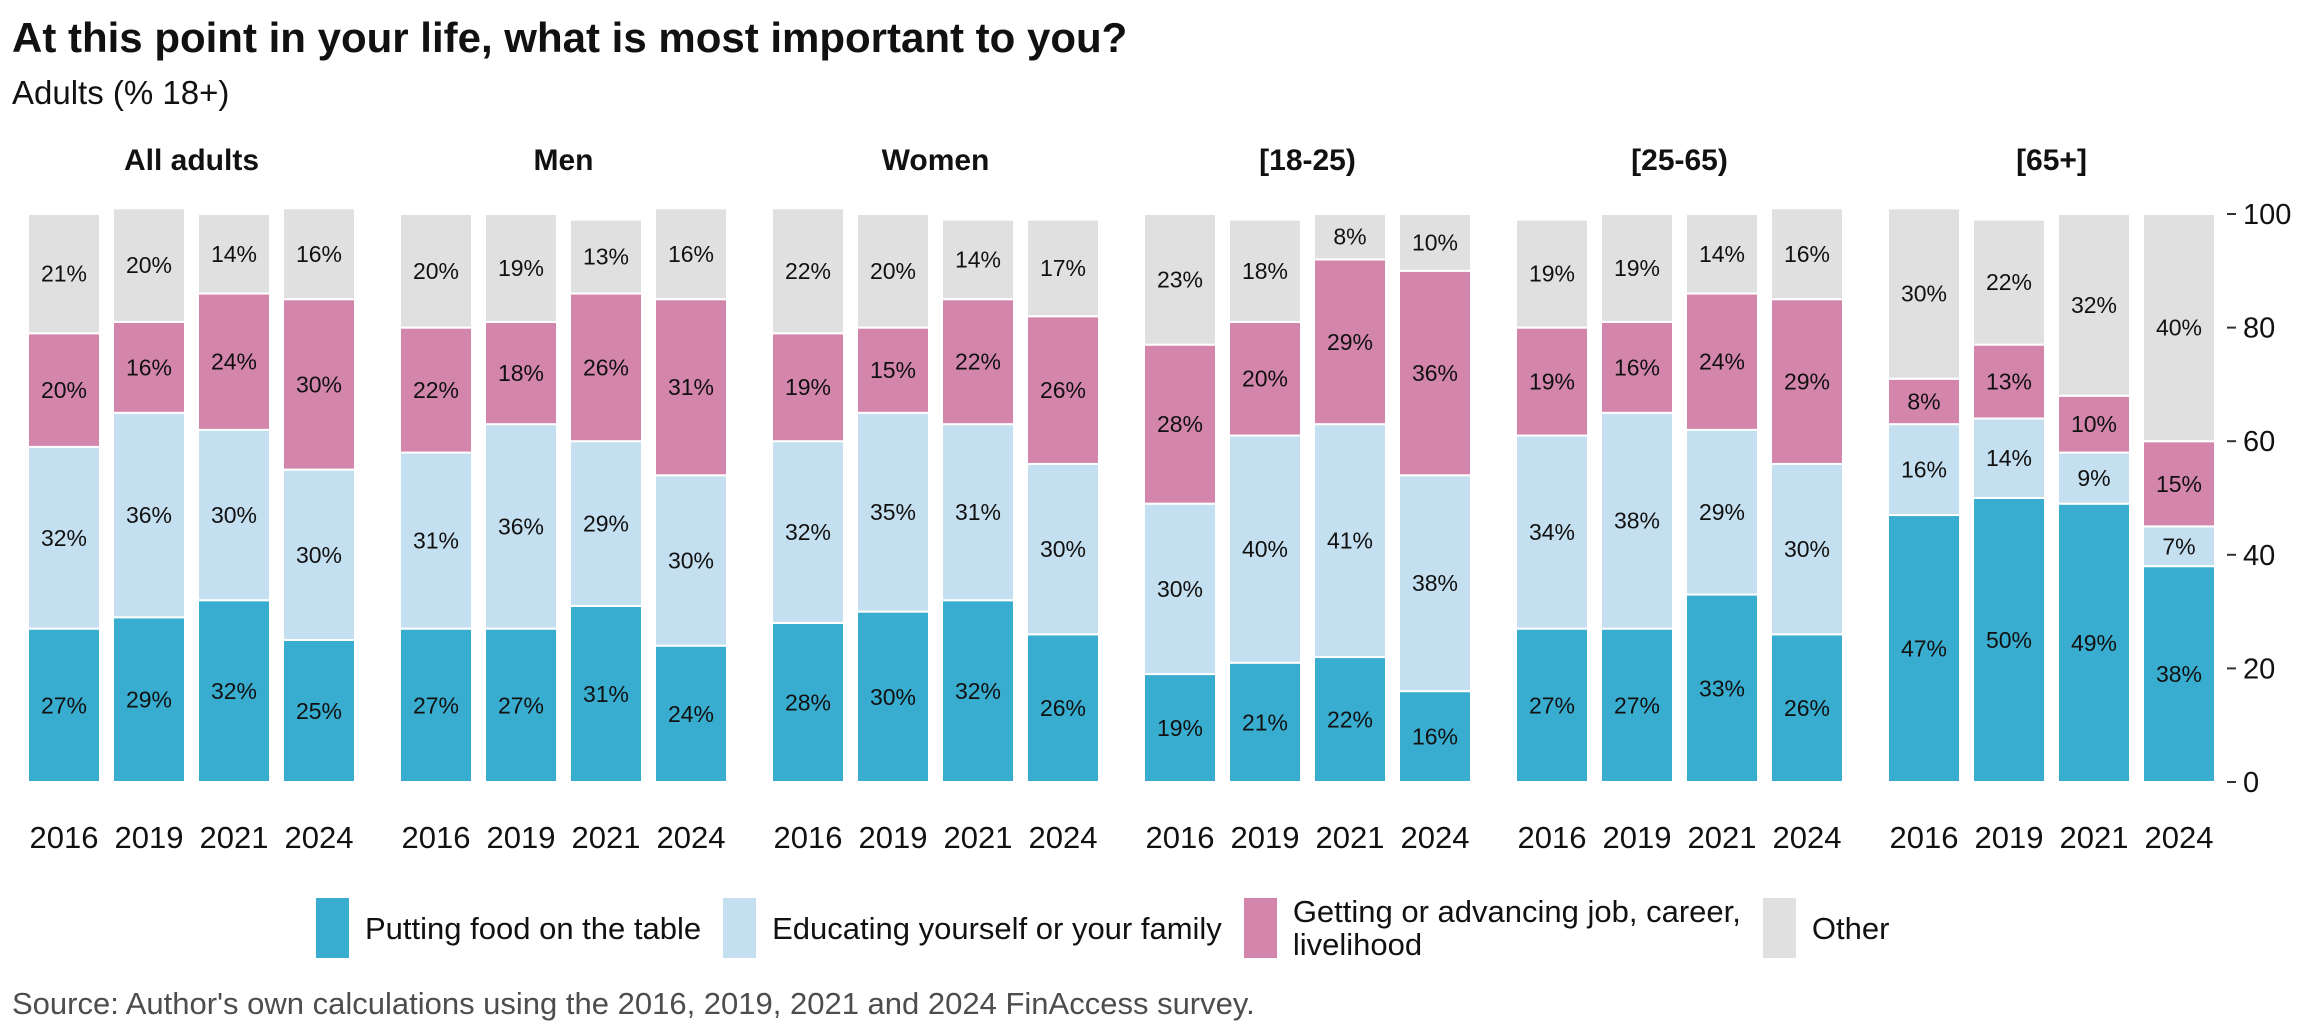  What do you see at coordinates (1260, 928) in the screenshot?
I see `legend-swatch-career` at bounding box center [1260, 928].